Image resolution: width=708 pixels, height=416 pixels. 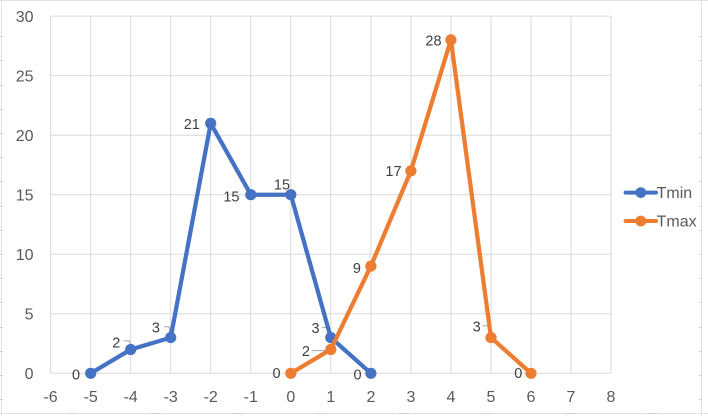 What do you see at coordinates (251, 397) in the screenshot?
I see `svg-text: -1` at bounding box center [251, 397].